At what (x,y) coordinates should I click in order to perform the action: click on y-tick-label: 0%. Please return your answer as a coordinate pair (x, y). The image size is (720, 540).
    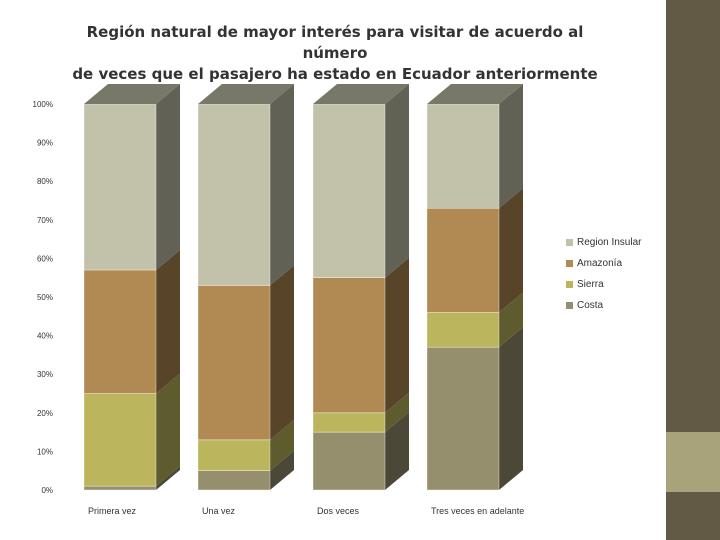
    Looking at the image, I should click on (47, 490).